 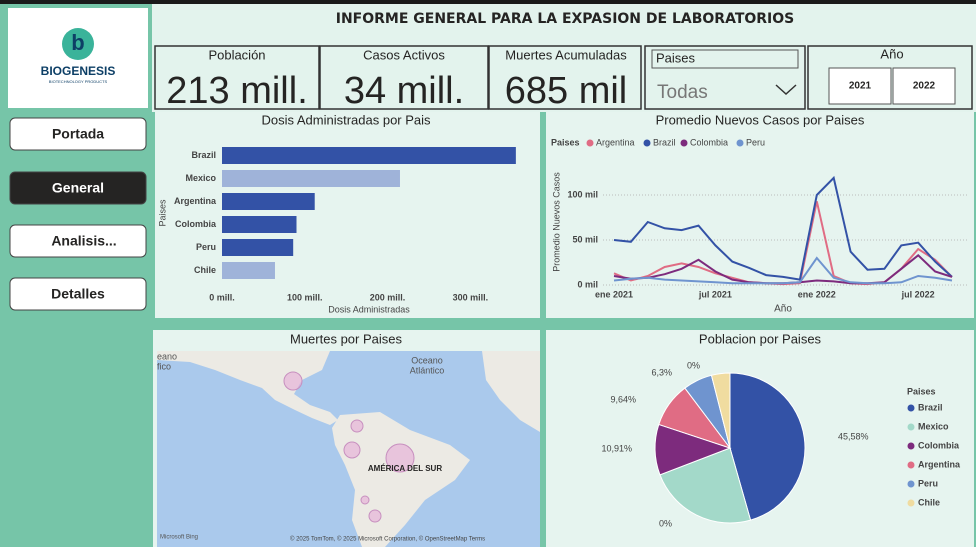 I want to click on chart-title: Poblacion por Paises, so click(x=760, y=338).